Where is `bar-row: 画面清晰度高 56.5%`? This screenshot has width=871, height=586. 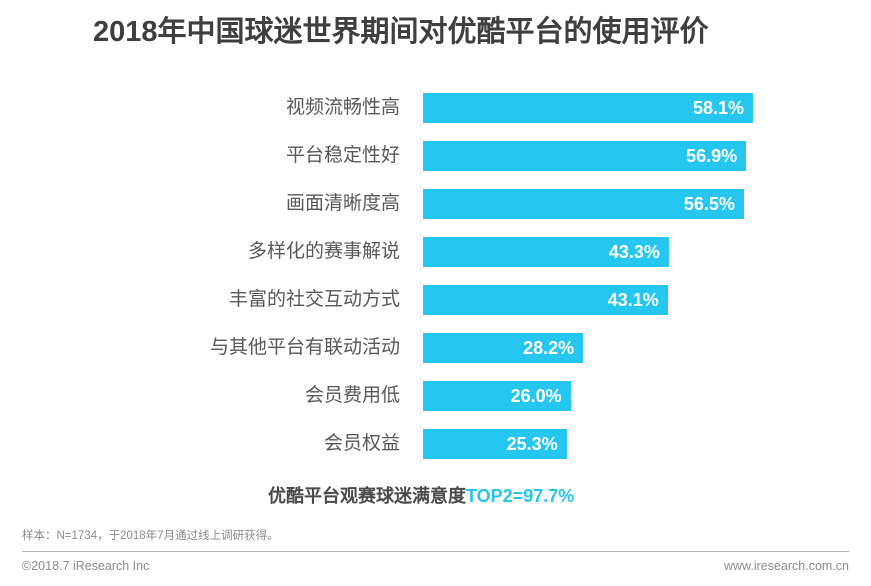 bar-row: 画面清晰度高 56.5% is located at coordinates (435, 204).